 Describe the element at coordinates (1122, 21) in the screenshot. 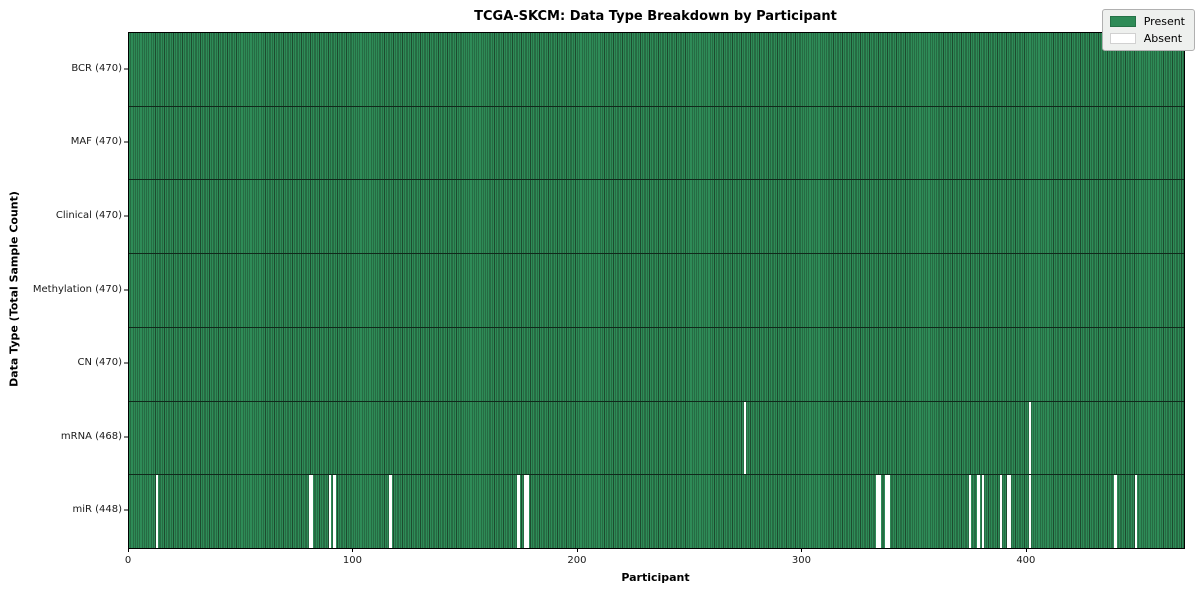

I see `present-swatch-icon` at that location.